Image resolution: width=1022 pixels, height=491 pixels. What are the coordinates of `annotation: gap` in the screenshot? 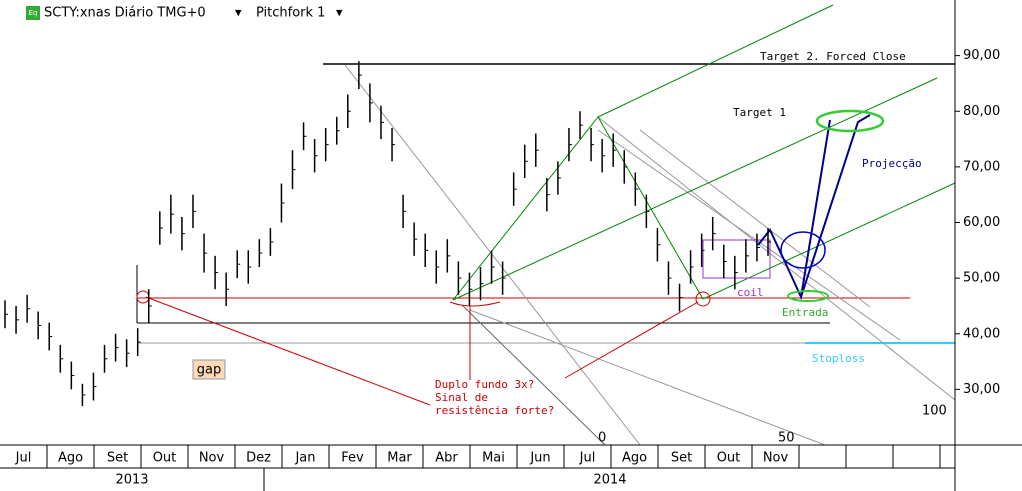 It's located at (209, 370).